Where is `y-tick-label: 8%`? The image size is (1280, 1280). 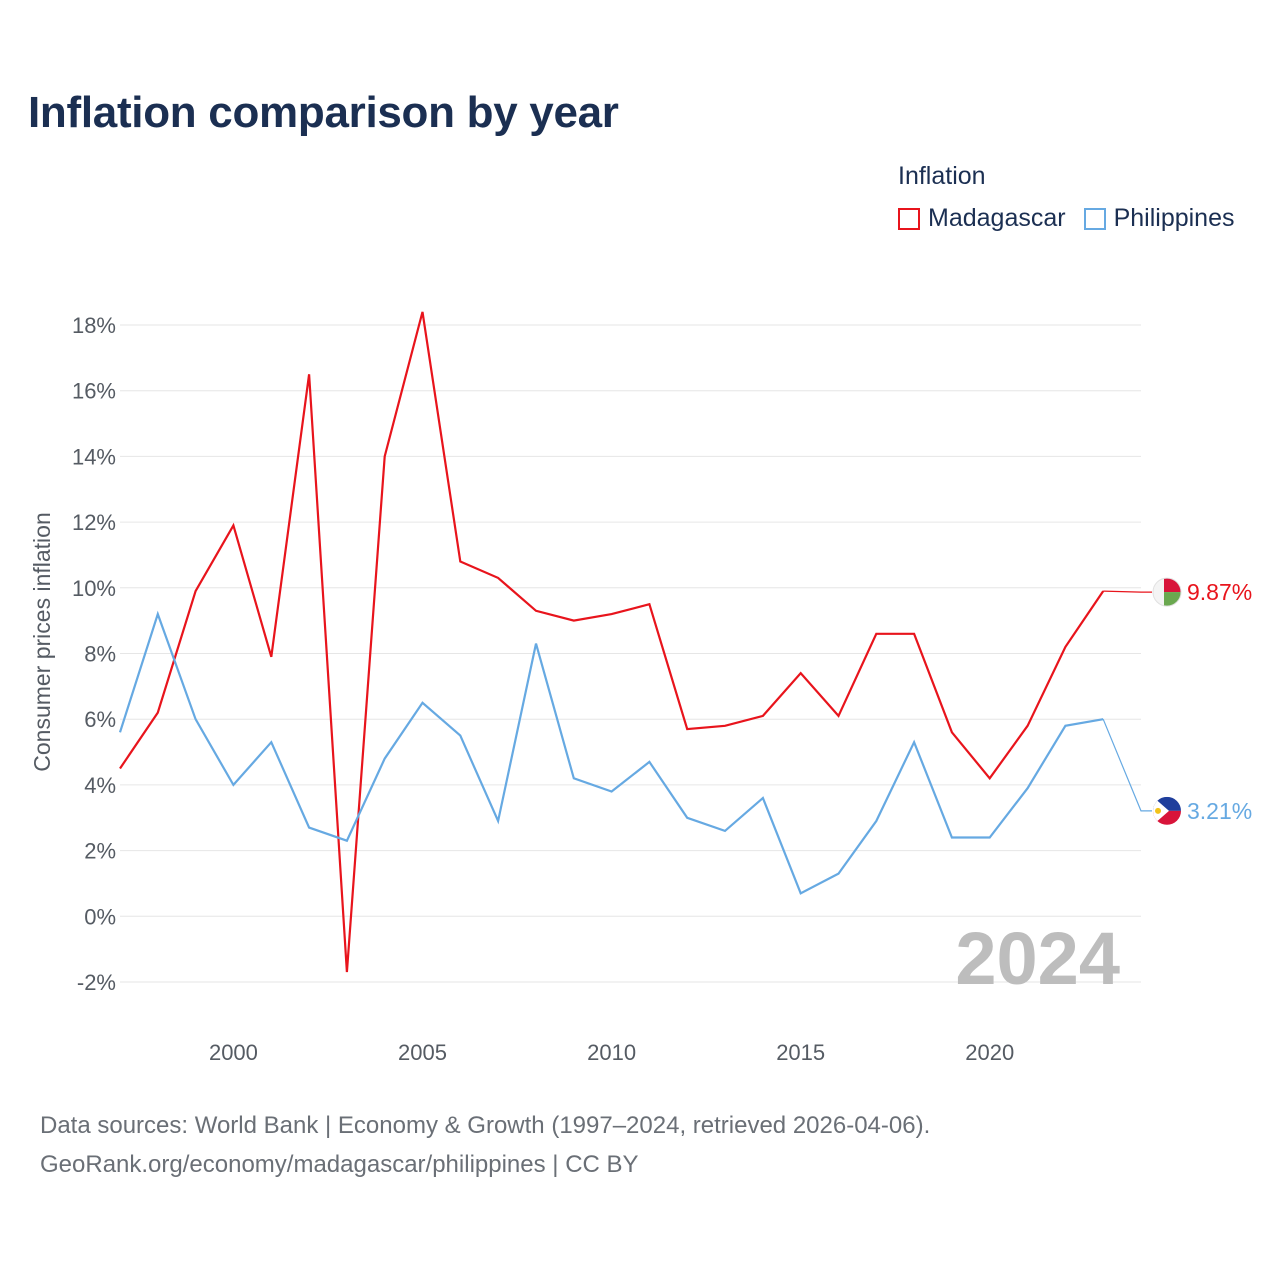 y-tick-label: 8% is located at coordinates (100, 654).